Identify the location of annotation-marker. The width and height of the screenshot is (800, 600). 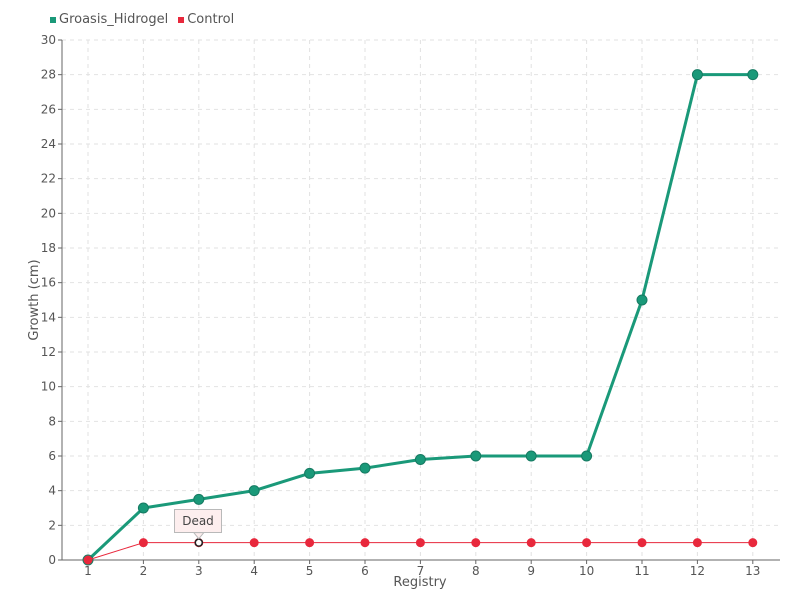
(199, 542).